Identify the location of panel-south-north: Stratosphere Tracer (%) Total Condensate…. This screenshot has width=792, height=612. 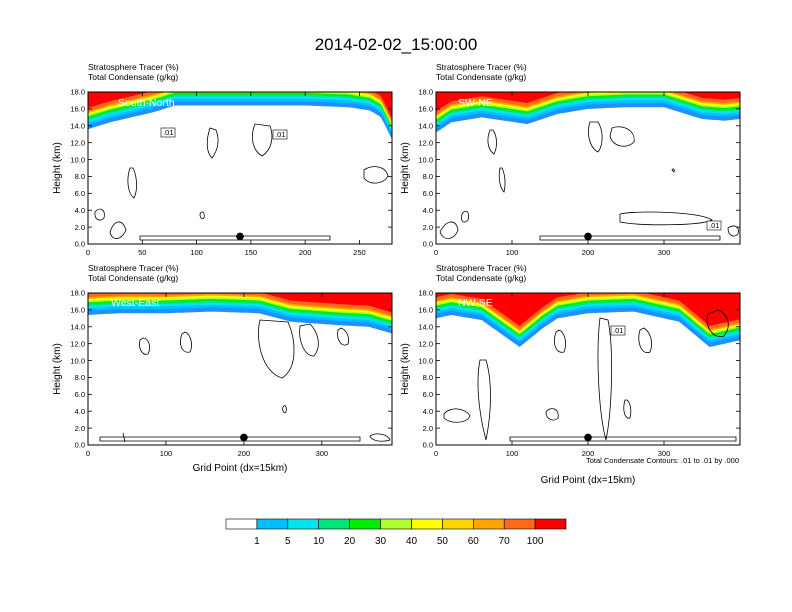
(222, 159).